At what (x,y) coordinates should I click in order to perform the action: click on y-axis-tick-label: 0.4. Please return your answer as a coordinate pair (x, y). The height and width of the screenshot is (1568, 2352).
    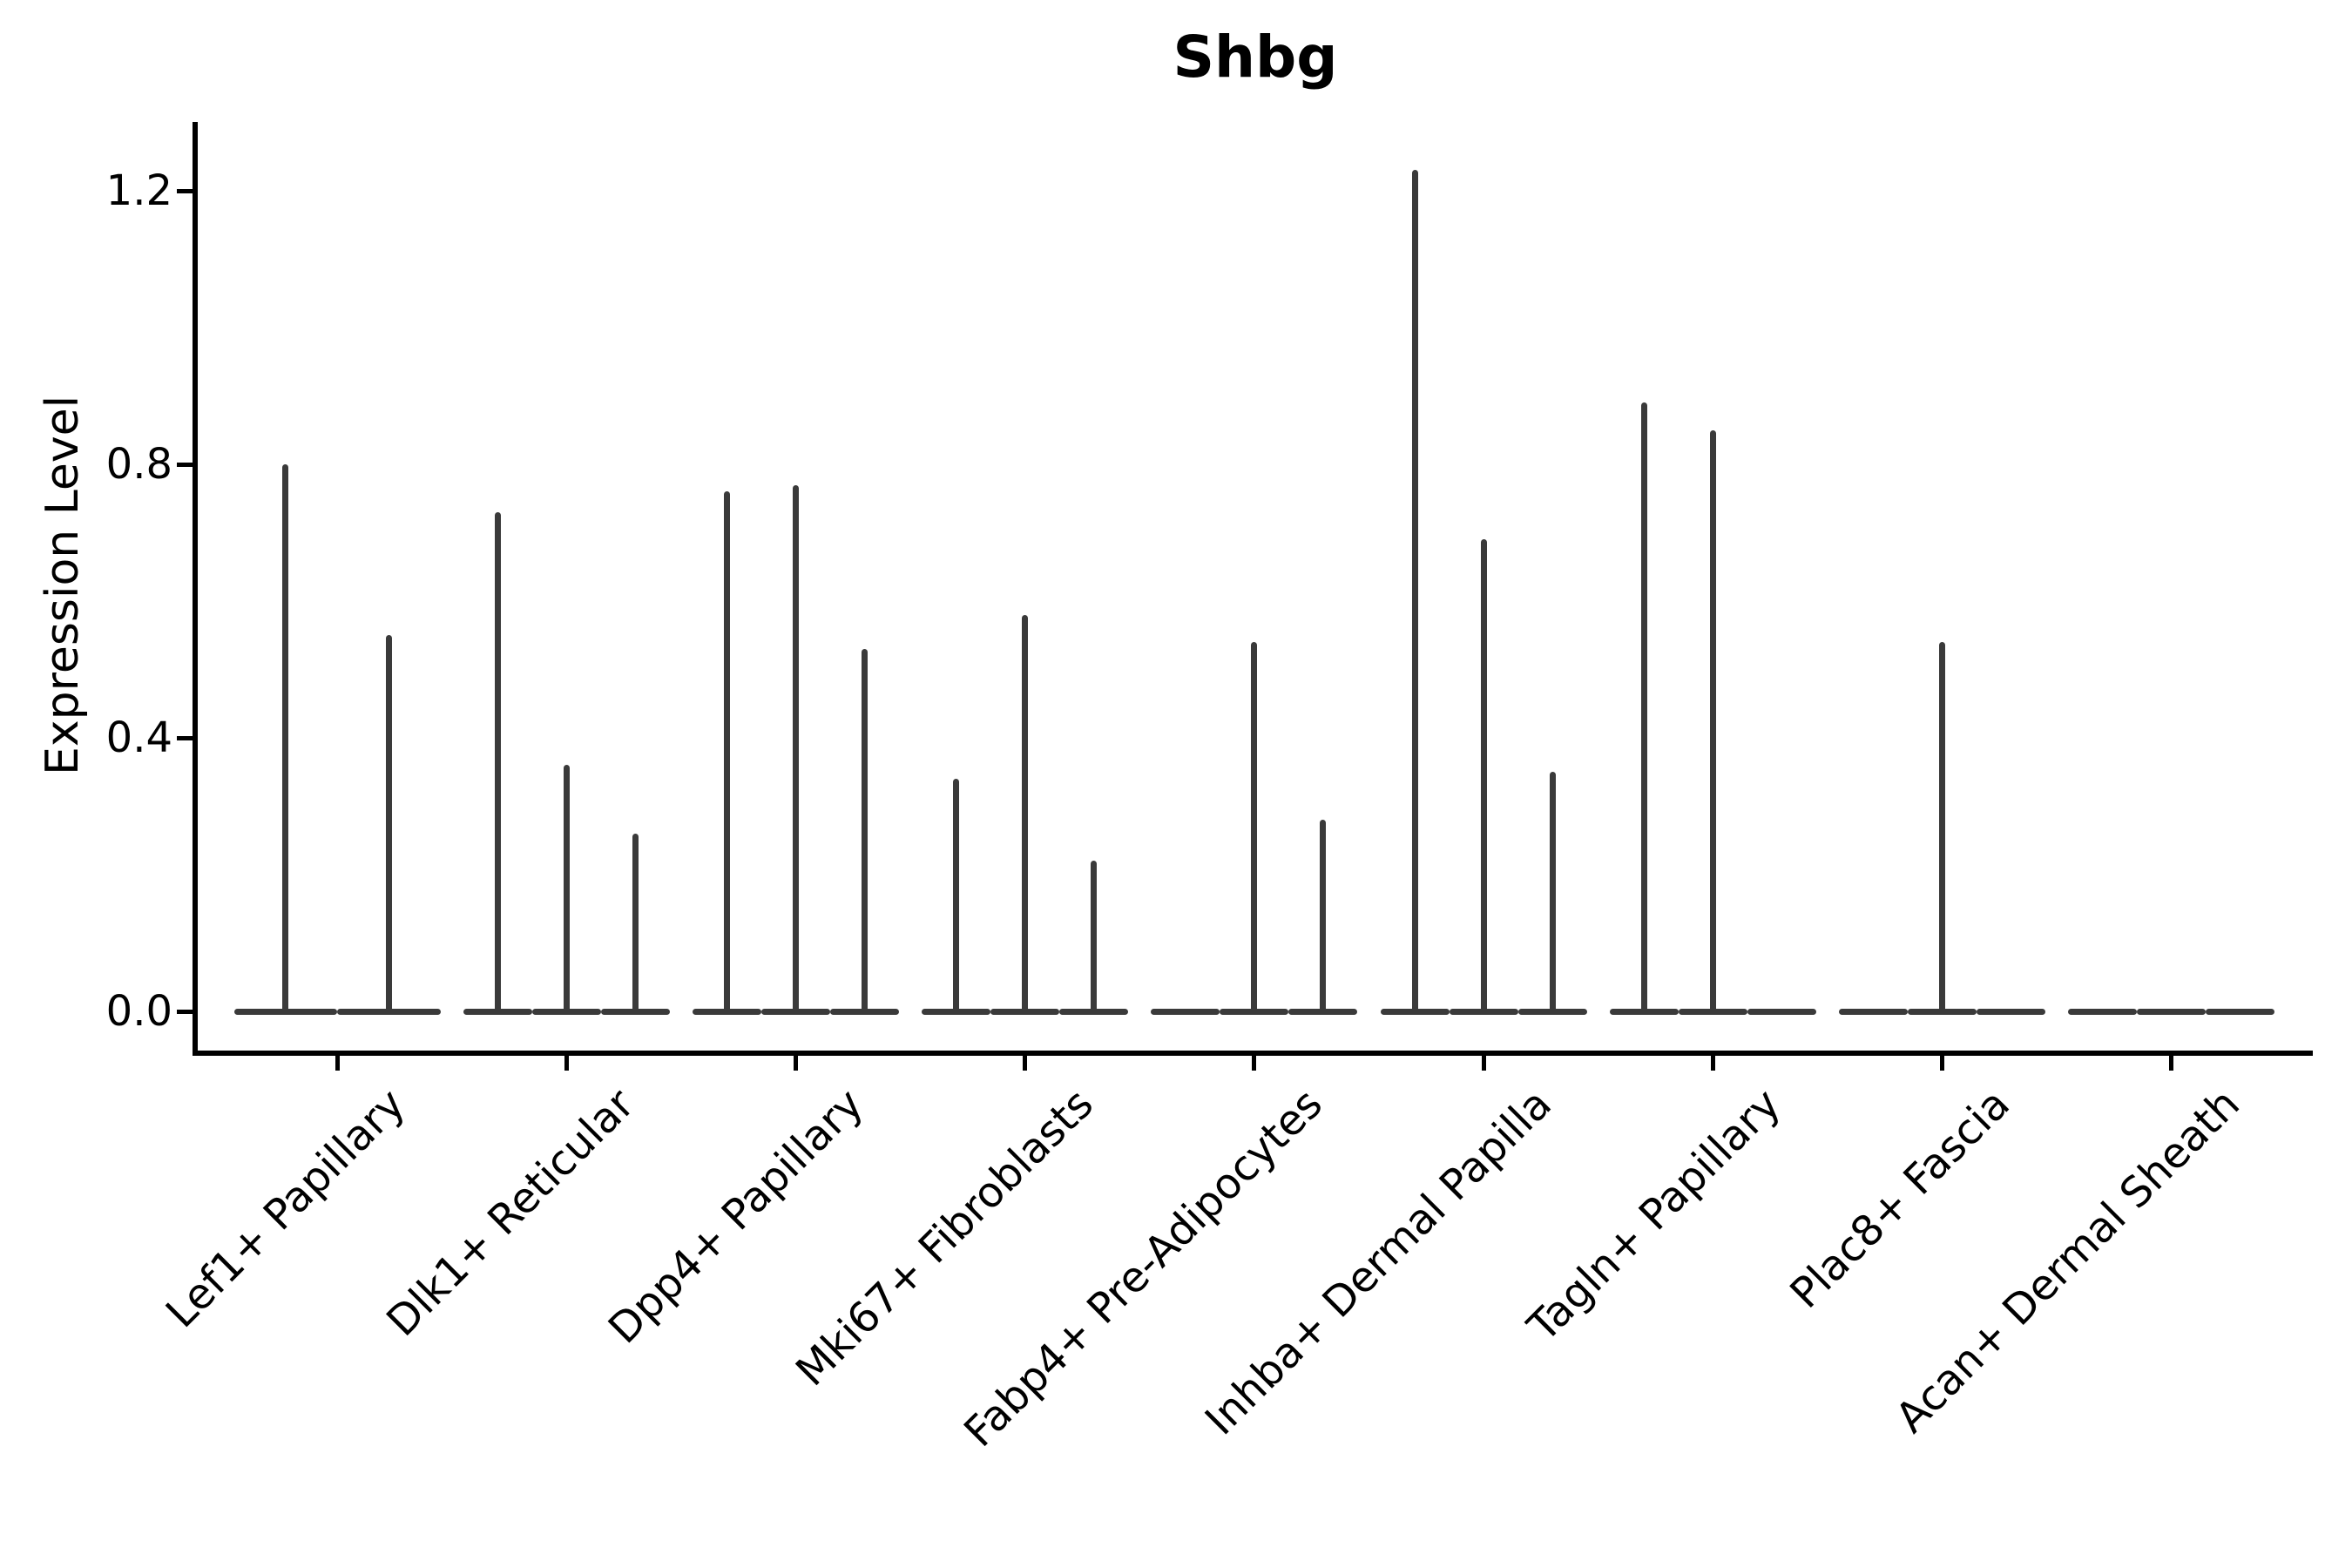
    Looking at the image, I should click on (138, 737).